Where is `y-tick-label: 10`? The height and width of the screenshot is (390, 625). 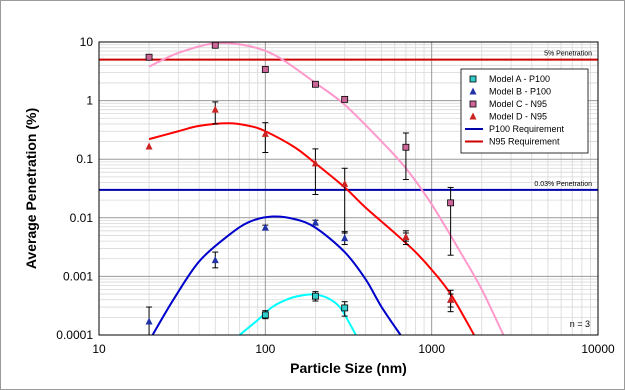
y-tick-label: 10 is located at coordinates (87, 42).